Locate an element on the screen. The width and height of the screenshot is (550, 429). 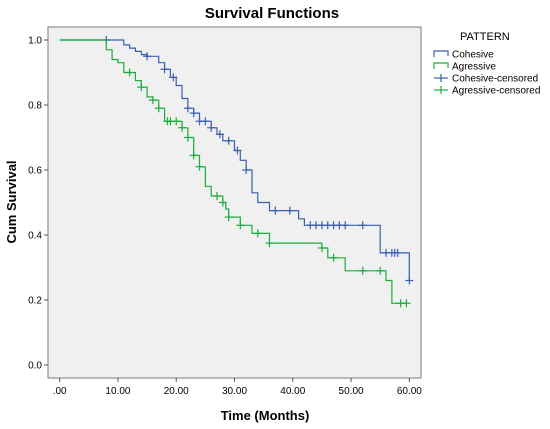
y-tick-label: 0.4 is located at coordinates (35, 236).